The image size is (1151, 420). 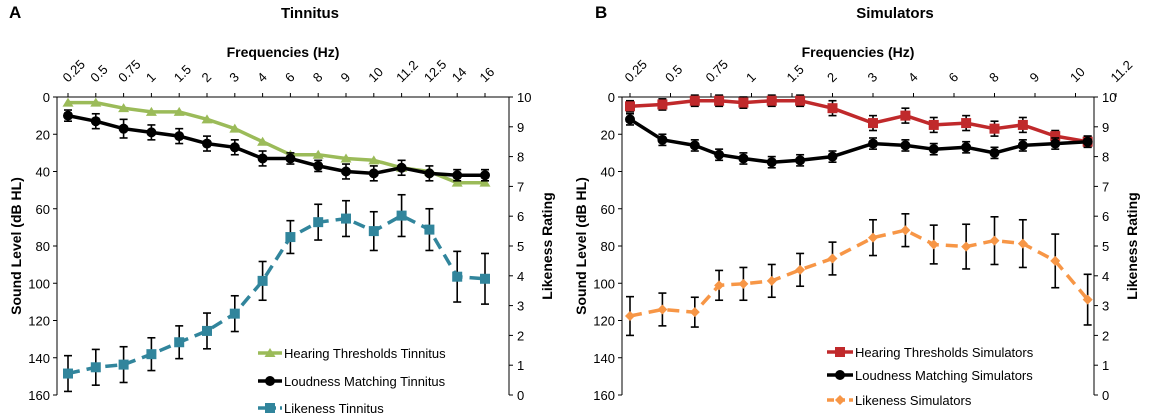 What do you see at coordinates (129, 71) in the screenshot?
I see `x-tick-label: 0.75` at bounding box center [129, 71].